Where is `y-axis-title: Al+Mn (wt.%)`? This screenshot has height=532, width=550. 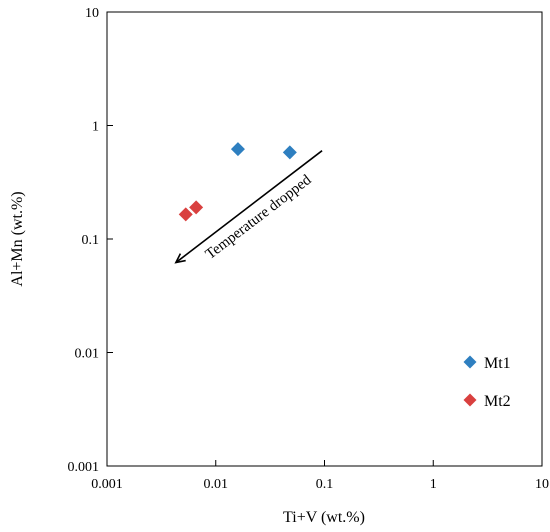 y-axis-title: Al+Mn (wt.%) is located at coordinates (17, 238).